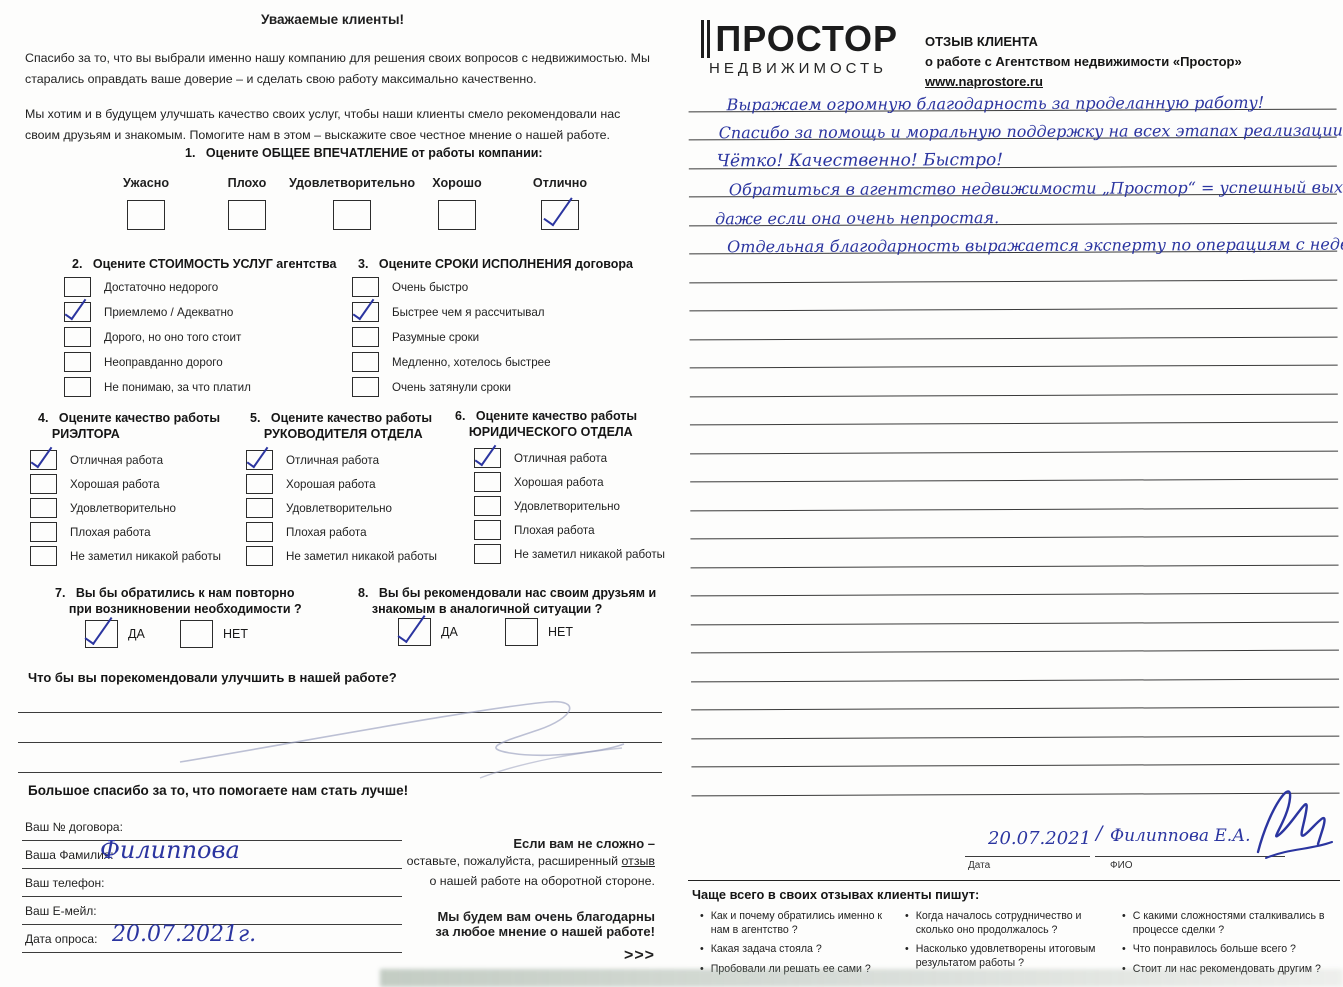 The image size is (1343, 987). I want to click on question-4-heading: 4. Оцените качество работы РИЭЛТОРА, so click(129, 426).